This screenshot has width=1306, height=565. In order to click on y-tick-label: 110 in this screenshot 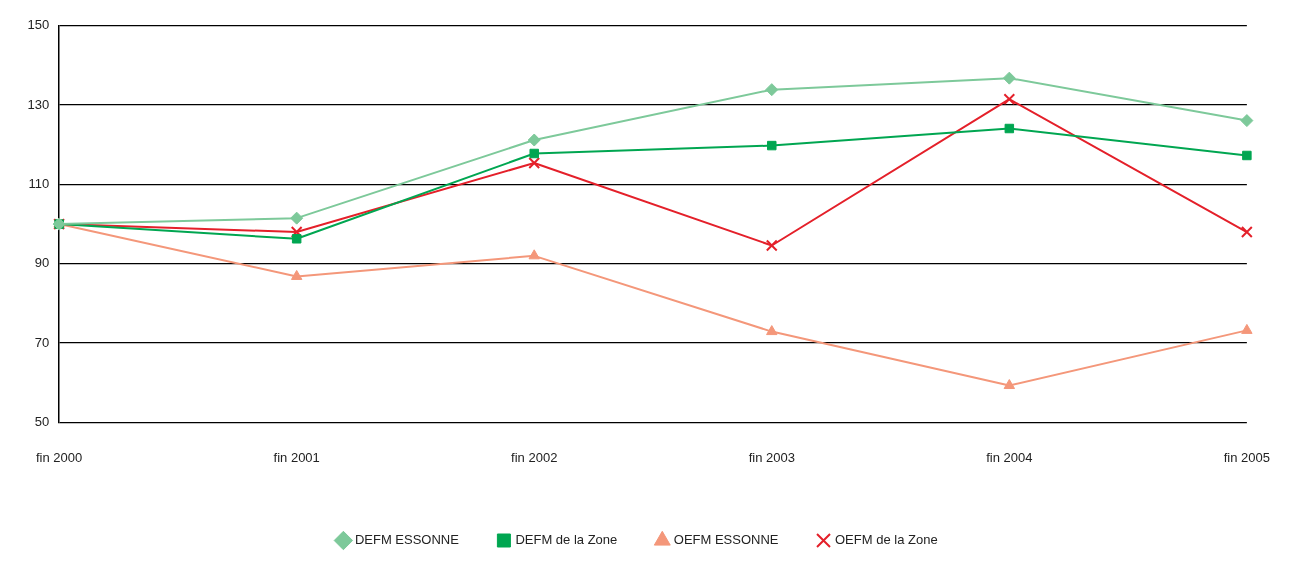, I will do `click(39, 184)`.